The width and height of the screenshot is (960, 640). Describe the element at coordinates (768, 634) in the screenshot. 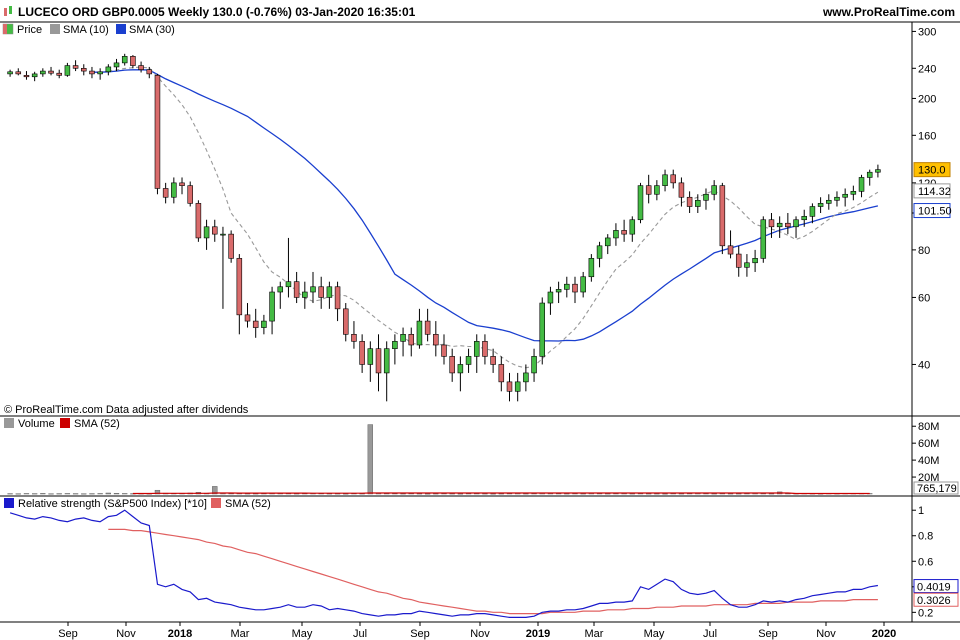

I see `x-tick-label: Sep` at that location.